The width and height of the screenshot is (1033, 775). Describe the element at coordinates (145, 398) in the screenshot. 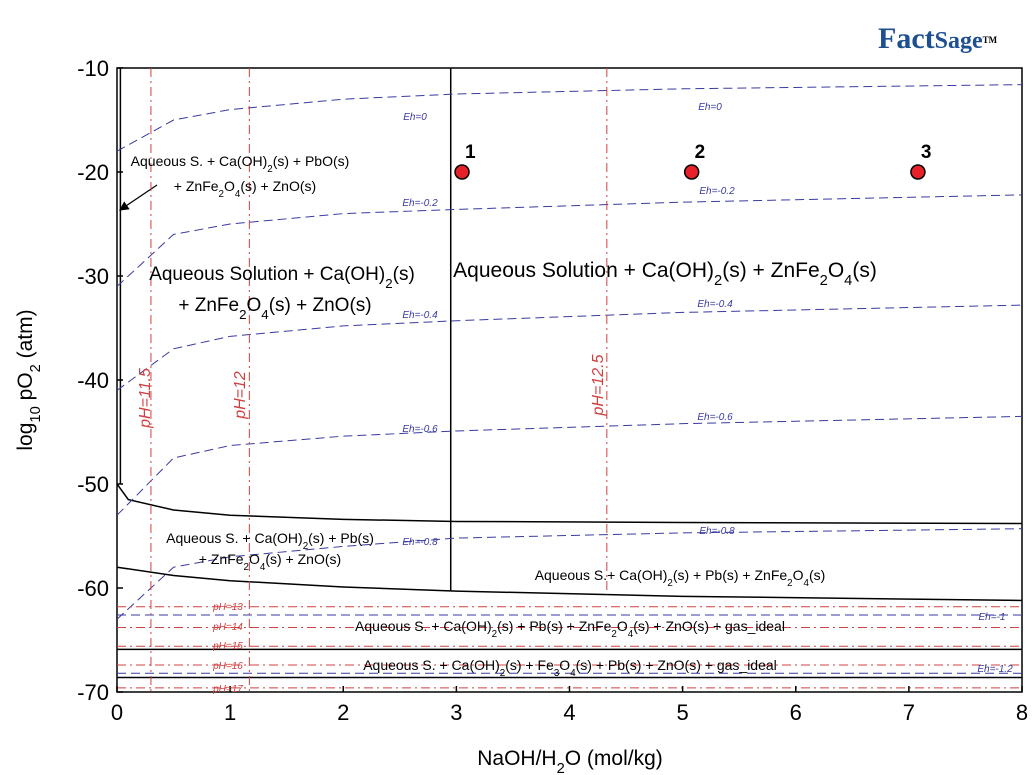

I see `line-label: pH=11.5` at that location.